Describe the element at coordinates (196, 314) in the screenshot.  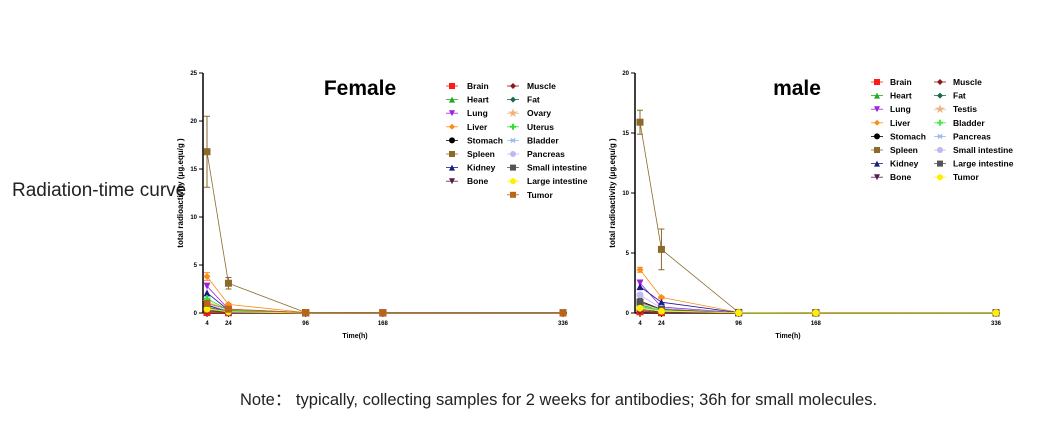
I see `y-tick-label: 0` at that location.